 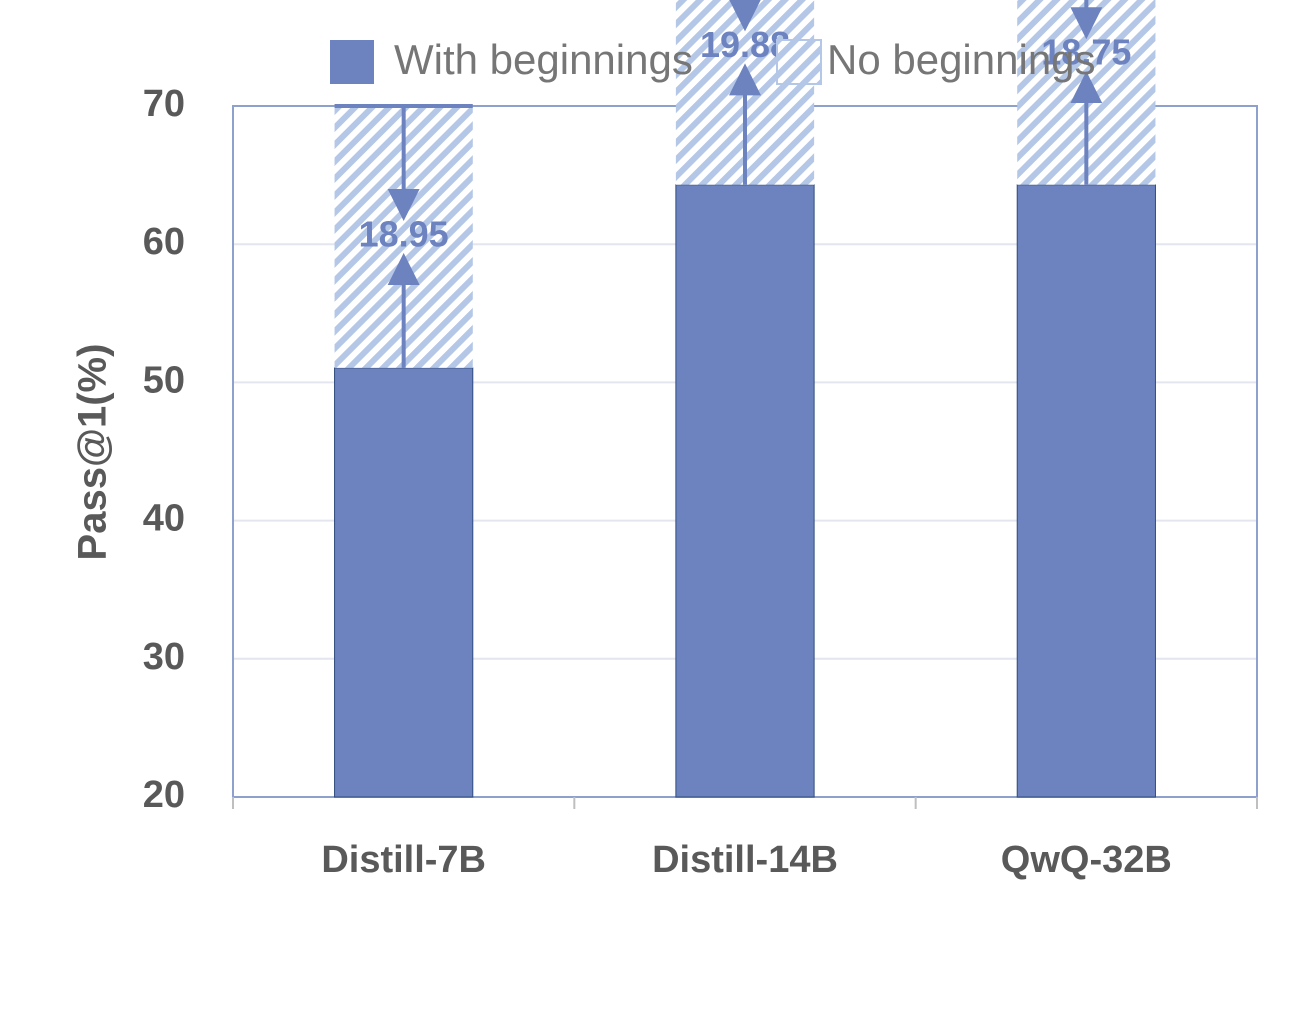 I want to click on legend-label: With beginnings, so click(x=543, y=59).